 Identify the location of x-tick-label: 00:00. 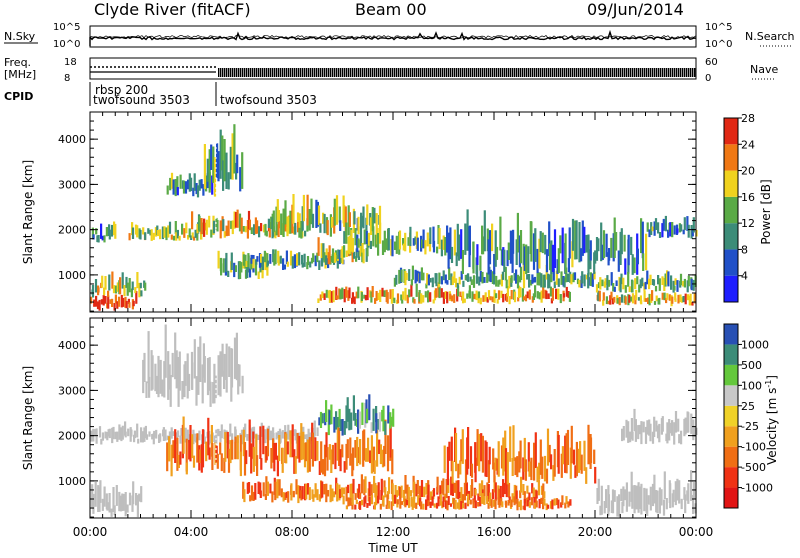
(90, 532).